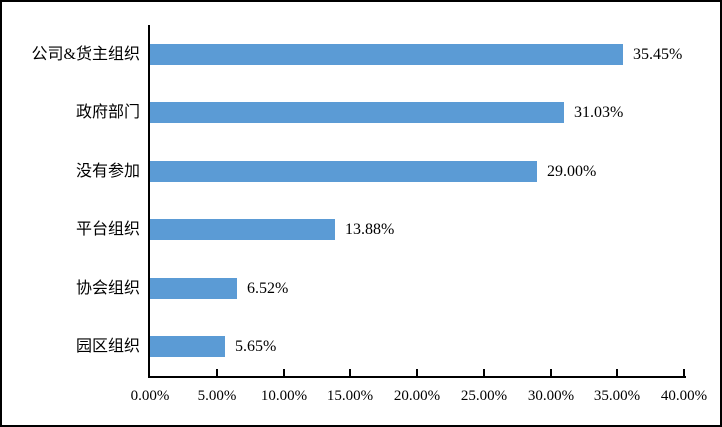  What do you see at coordinates (599, 112) in the screenshot?
I see `value-label: 31.03%` at bounding box center [599, 112].